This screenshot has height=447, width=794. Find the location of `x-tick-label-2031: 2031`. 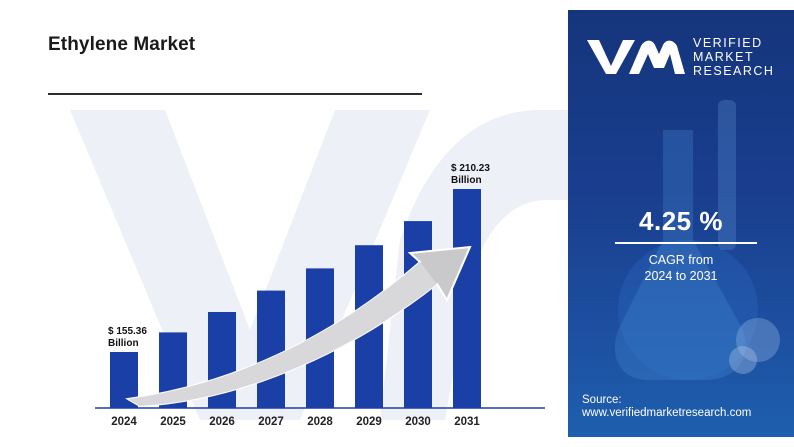

x-tick-label-2031: 2031 is located at coordinates (467, 422).